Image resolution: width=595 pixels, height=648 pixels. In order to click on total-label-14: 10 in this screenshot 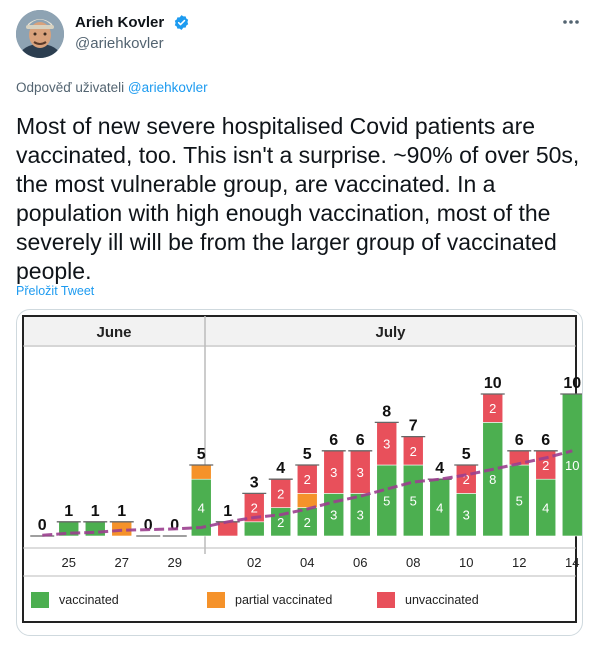, I will do `click(572, 383)`.